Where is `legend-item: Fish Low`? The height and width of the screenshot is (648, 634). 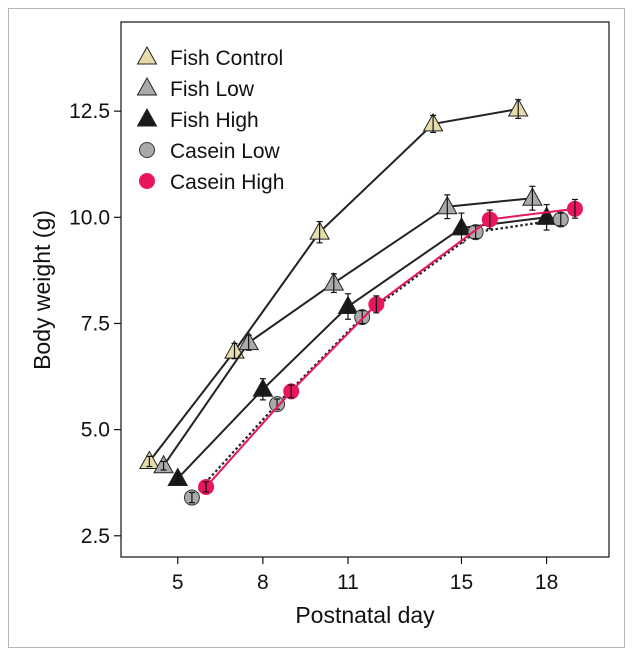
legend-item: Fish Low is located at coordinates (195, 88).